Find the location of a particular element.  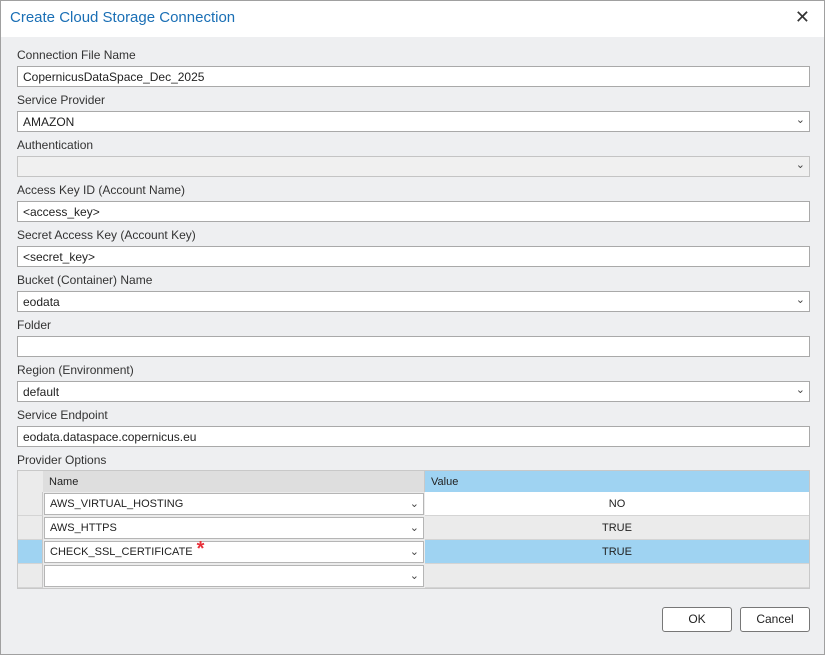

service-provider-dropdown: AMAZON ⌄ is located at coordinates (413, 121).